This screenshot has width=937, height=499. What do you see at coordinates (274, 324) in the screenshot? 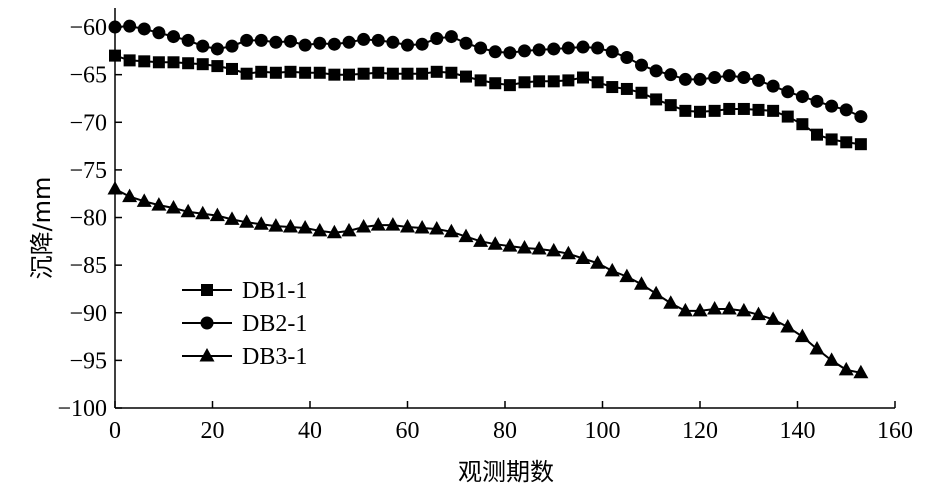
I see `legend-label: DB2-1` at bounding box center [274, 324].